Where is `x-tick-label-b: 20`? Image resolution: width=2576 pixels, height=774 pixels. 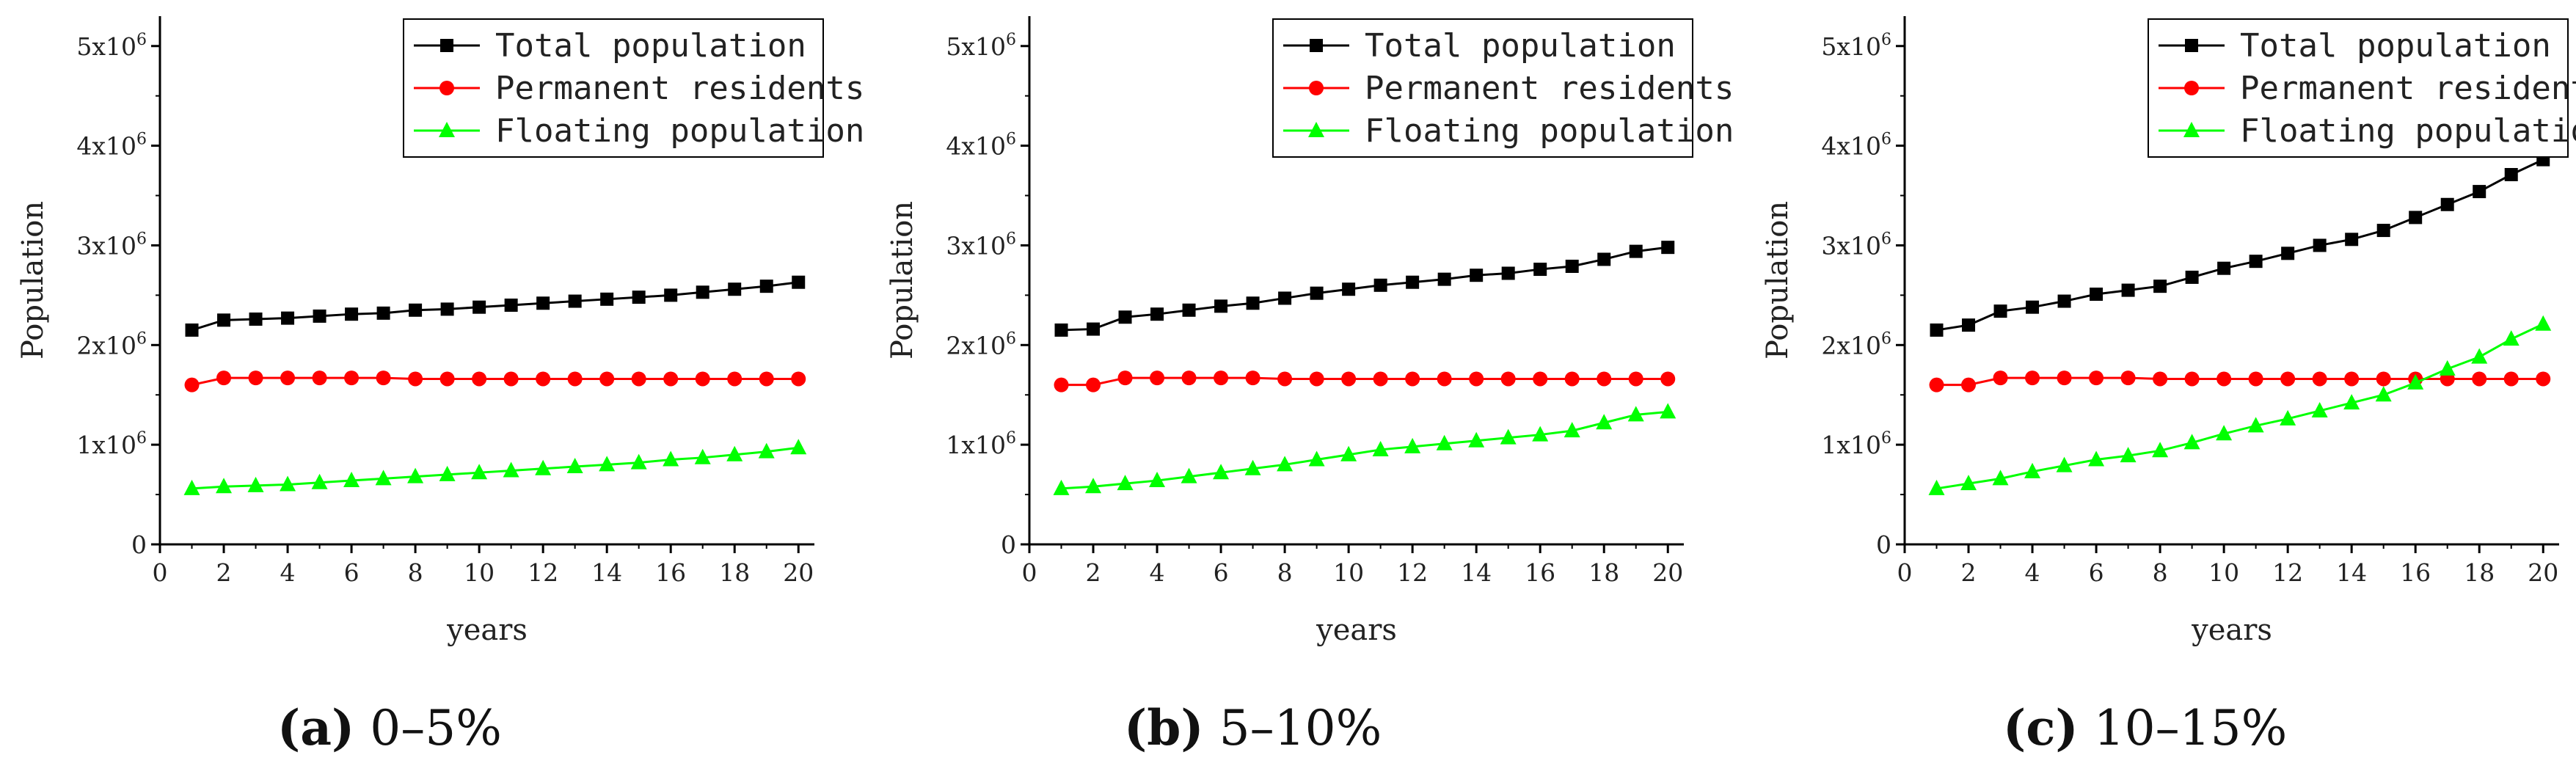 x-tick-label-b: 20 is located at coordinates (1667, 572).